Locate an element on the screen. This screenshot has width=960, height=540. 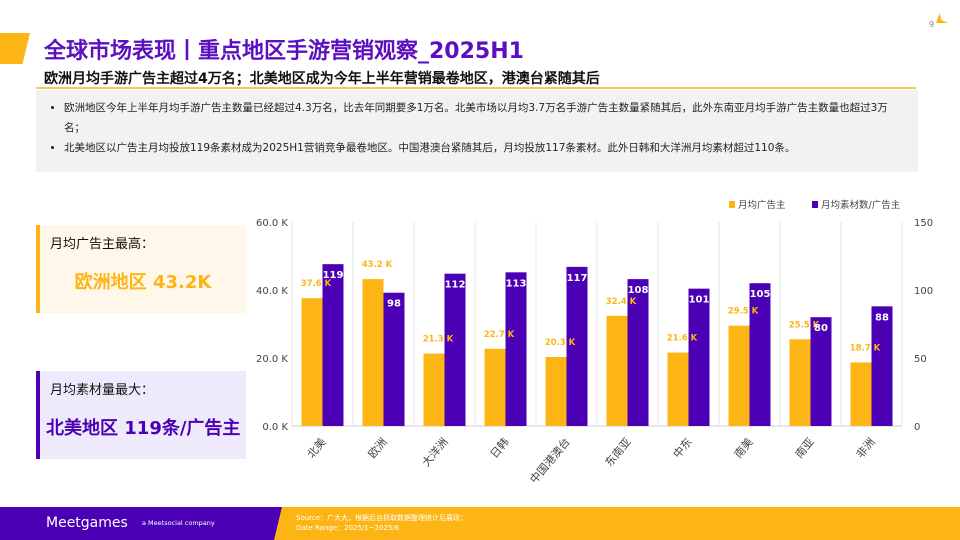
page-number: 9 is located at coordinates (932, 24).